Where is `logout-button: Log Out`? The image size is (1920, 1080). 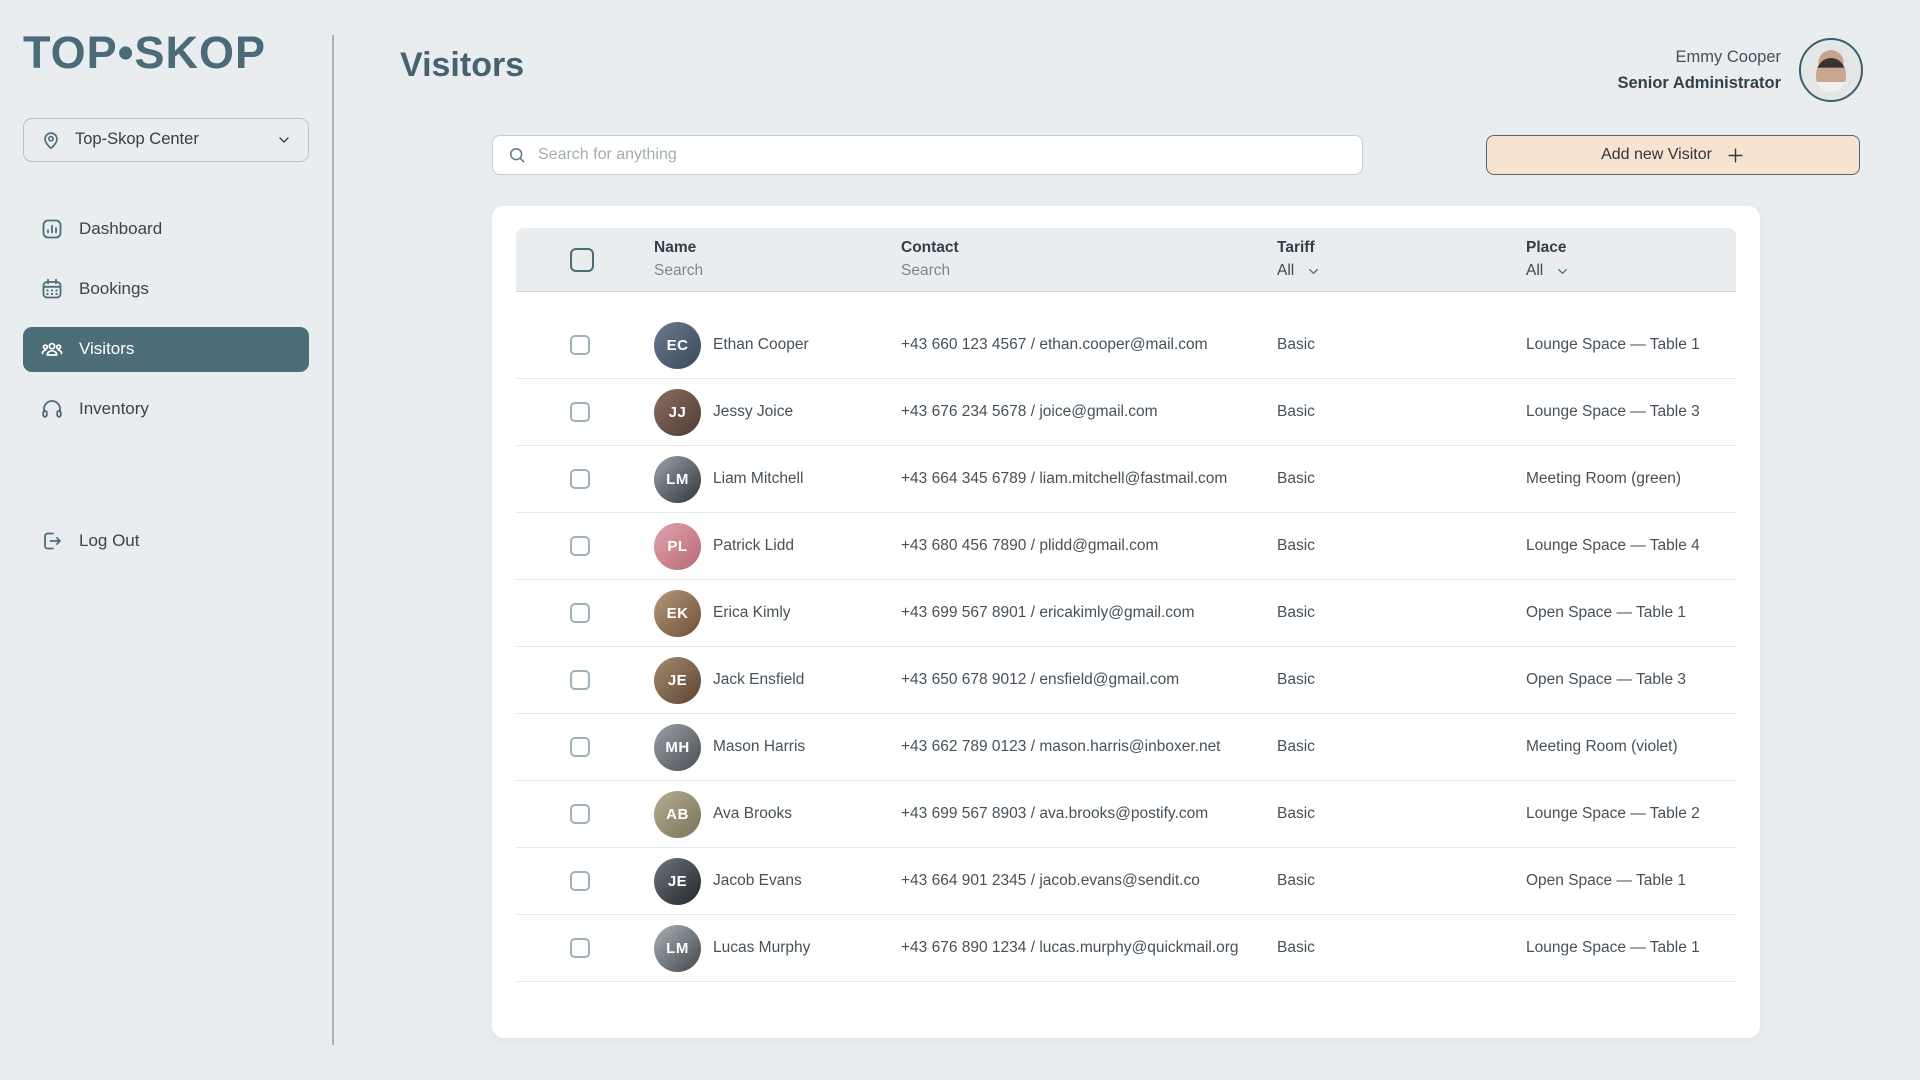
logout-button: Log Out is located at coordinates (90, 540).